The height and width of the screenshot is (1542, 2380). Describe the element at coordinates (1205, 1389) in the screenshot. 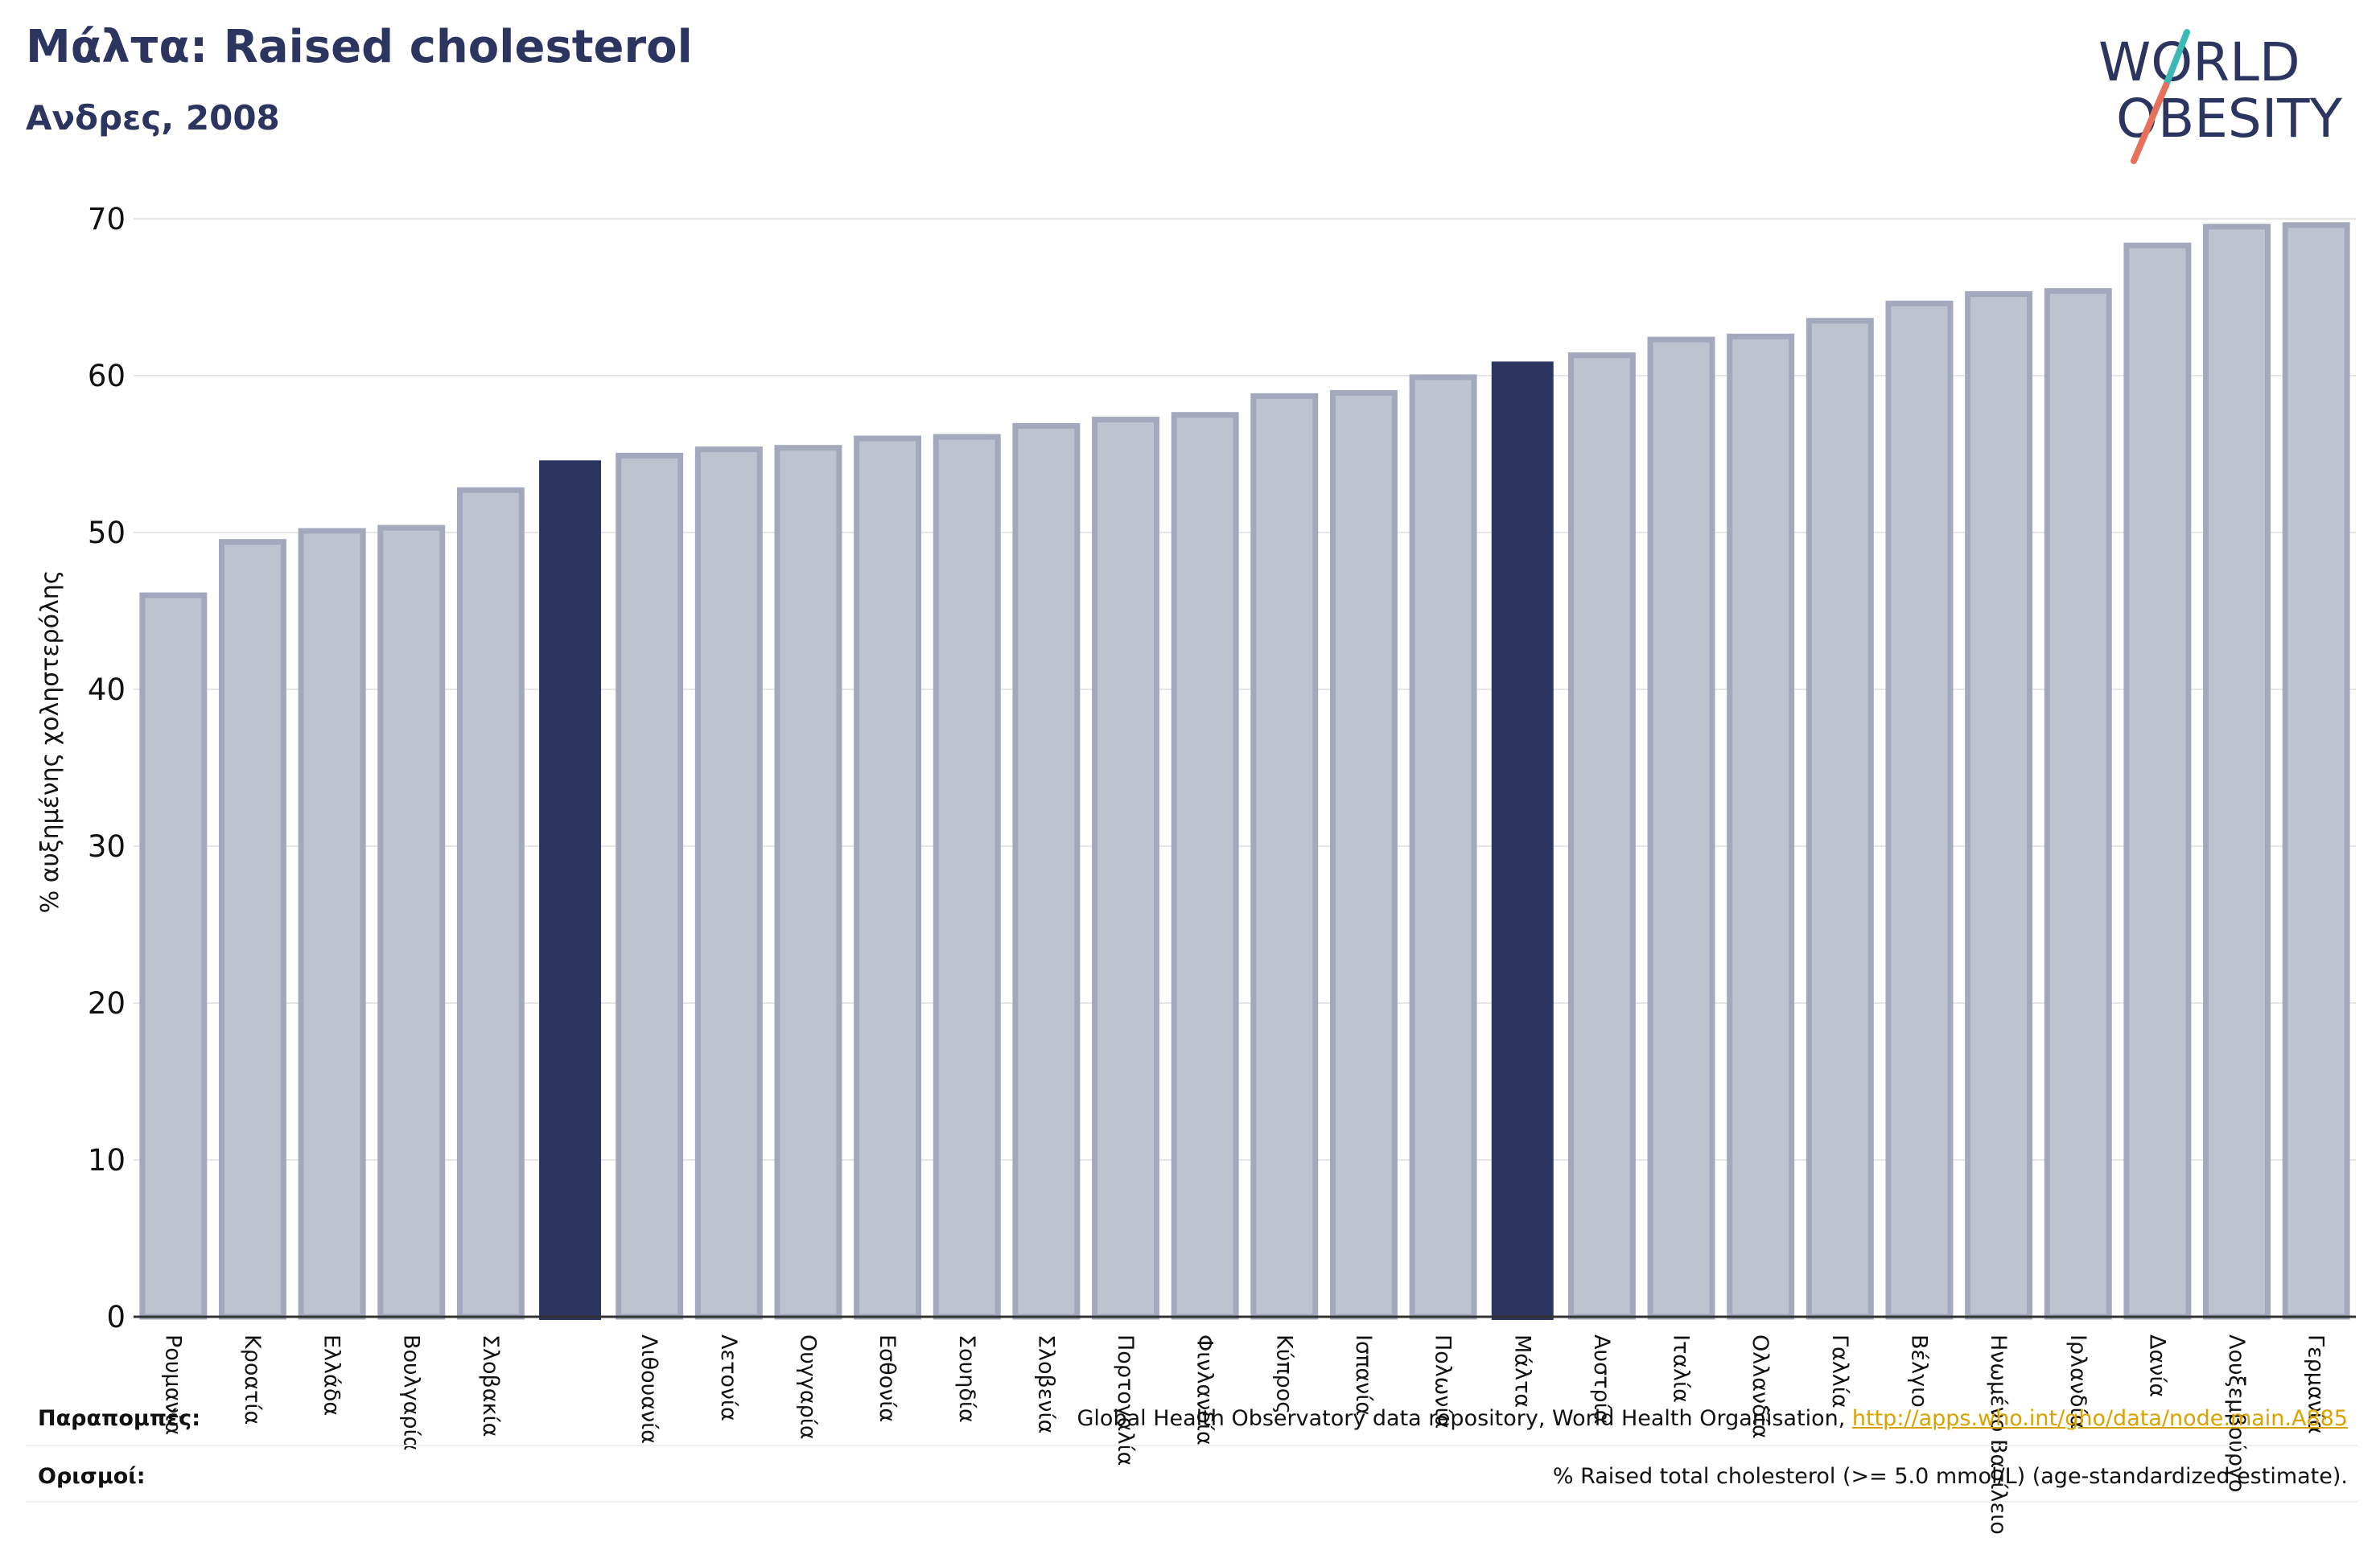

I see `x-tick-label: Φινλανδία` at that location.